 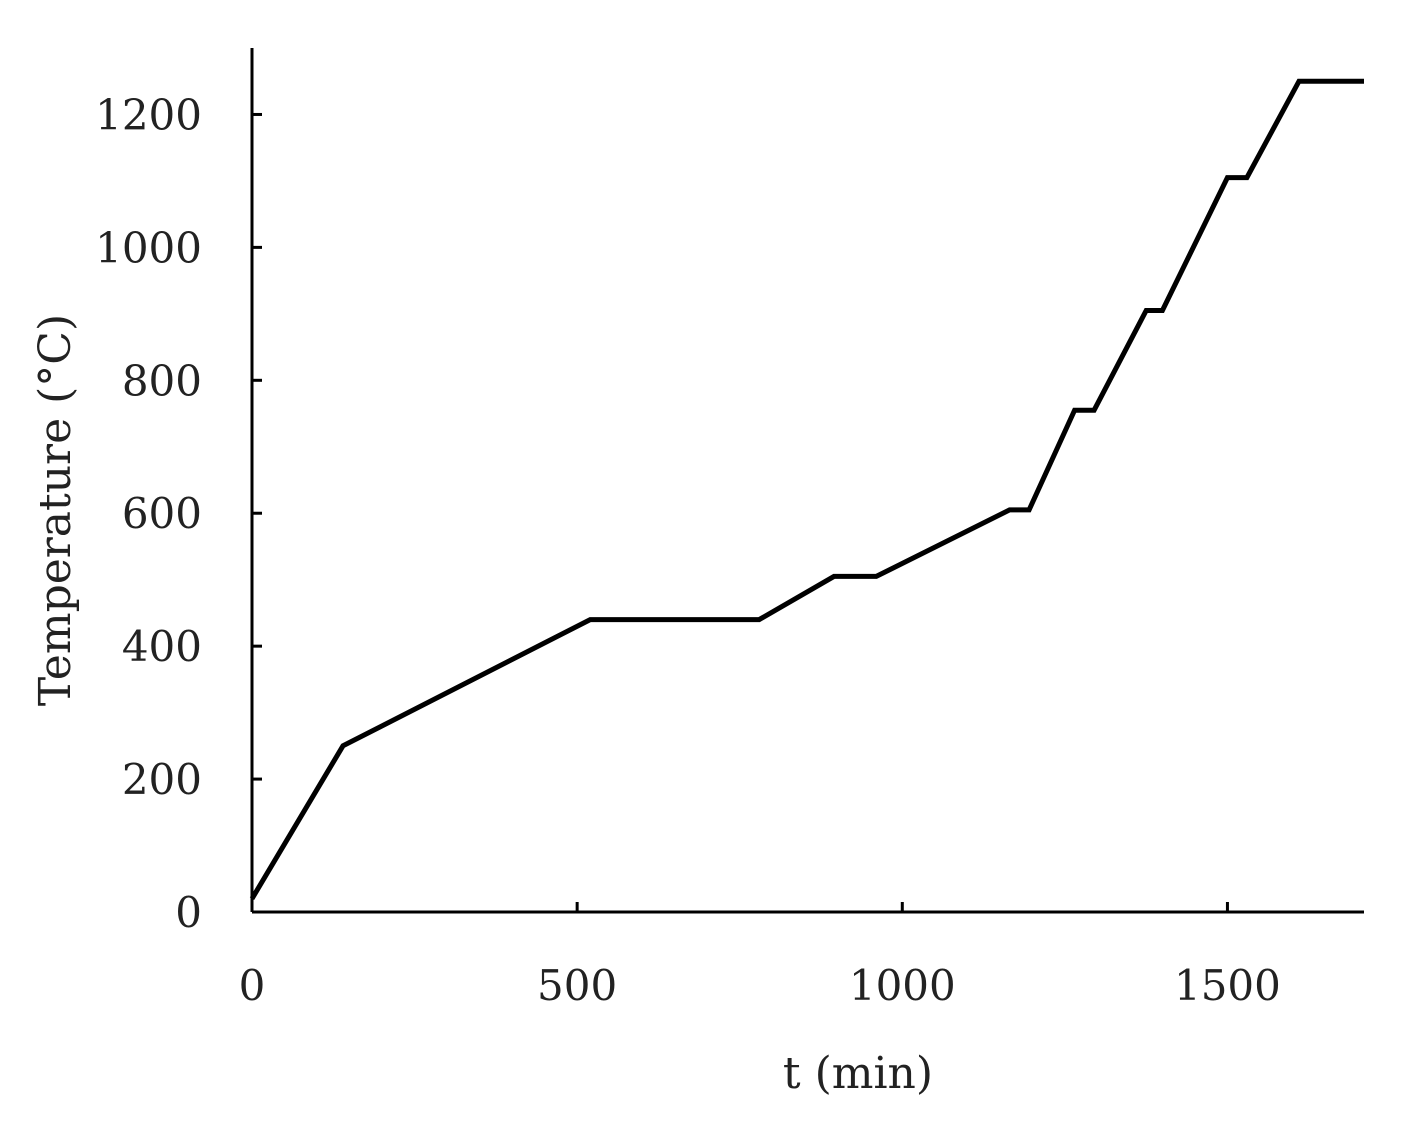 I want to click on y-tick-label: 1200, so click(x=148, y=114).